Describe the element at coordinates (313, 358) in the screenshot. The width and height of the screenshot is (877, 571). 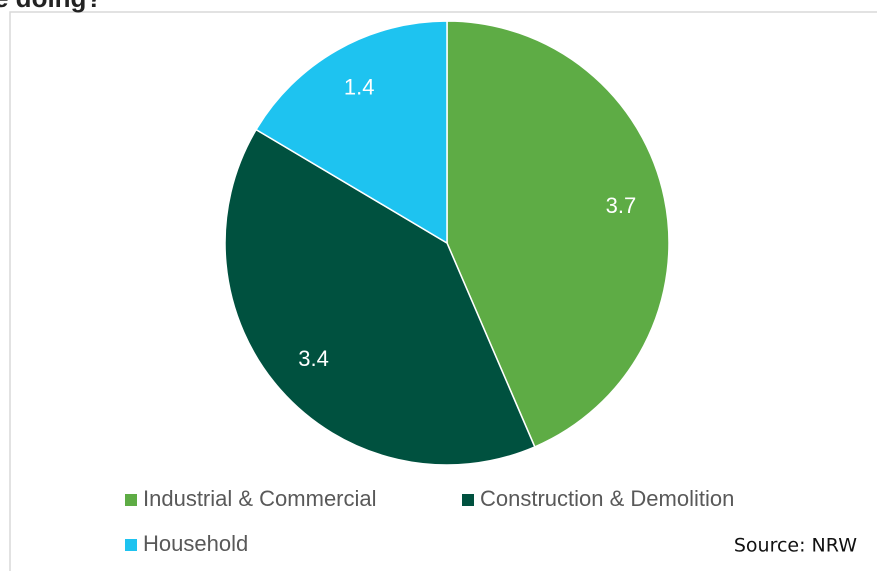
I see `data-label: 3.4` at that location.